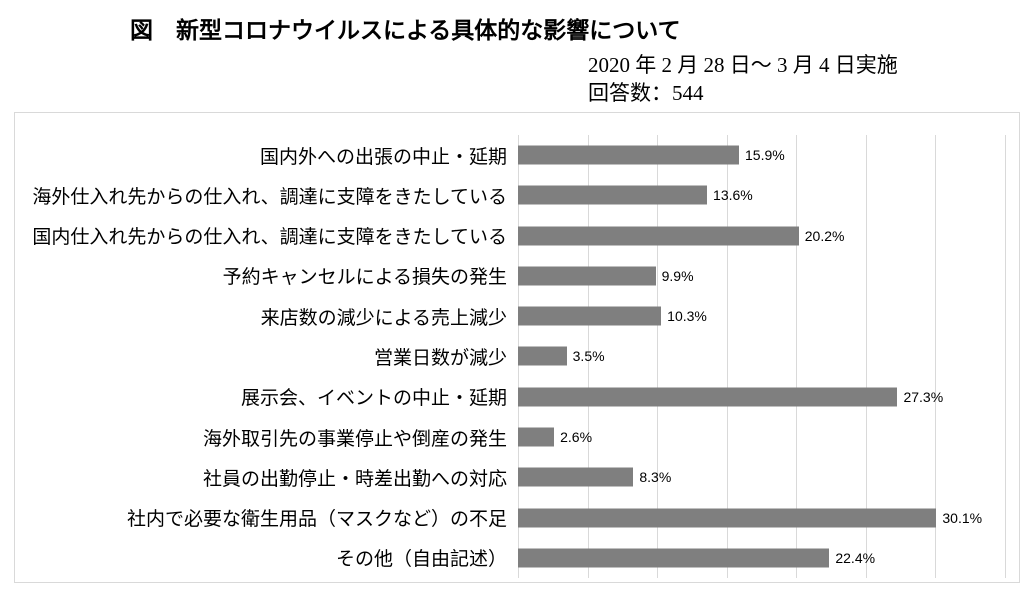  I want to click on value-label: 3.5%, so click(588, 356).